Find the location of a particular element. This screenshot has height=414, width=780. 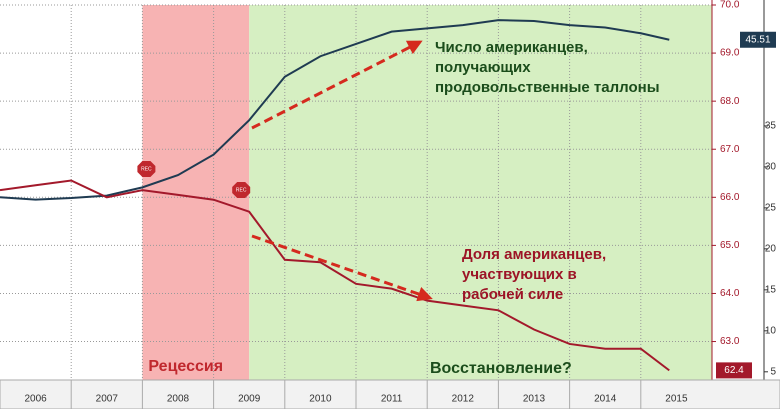

x-tick-label: 2014 is located at coordinates (605, 399).